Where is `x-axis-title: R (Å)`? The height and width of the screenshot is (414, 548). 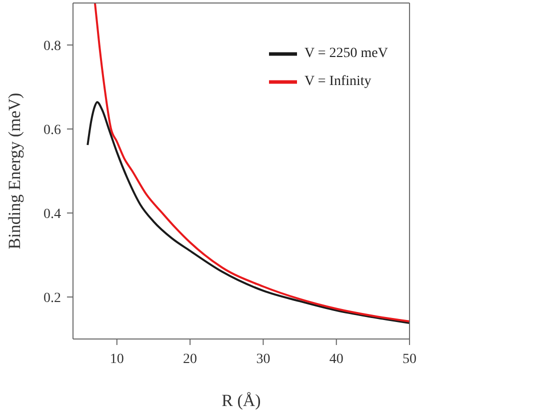 x-axis-title: R (Å) is located at coordinates (241, 400).